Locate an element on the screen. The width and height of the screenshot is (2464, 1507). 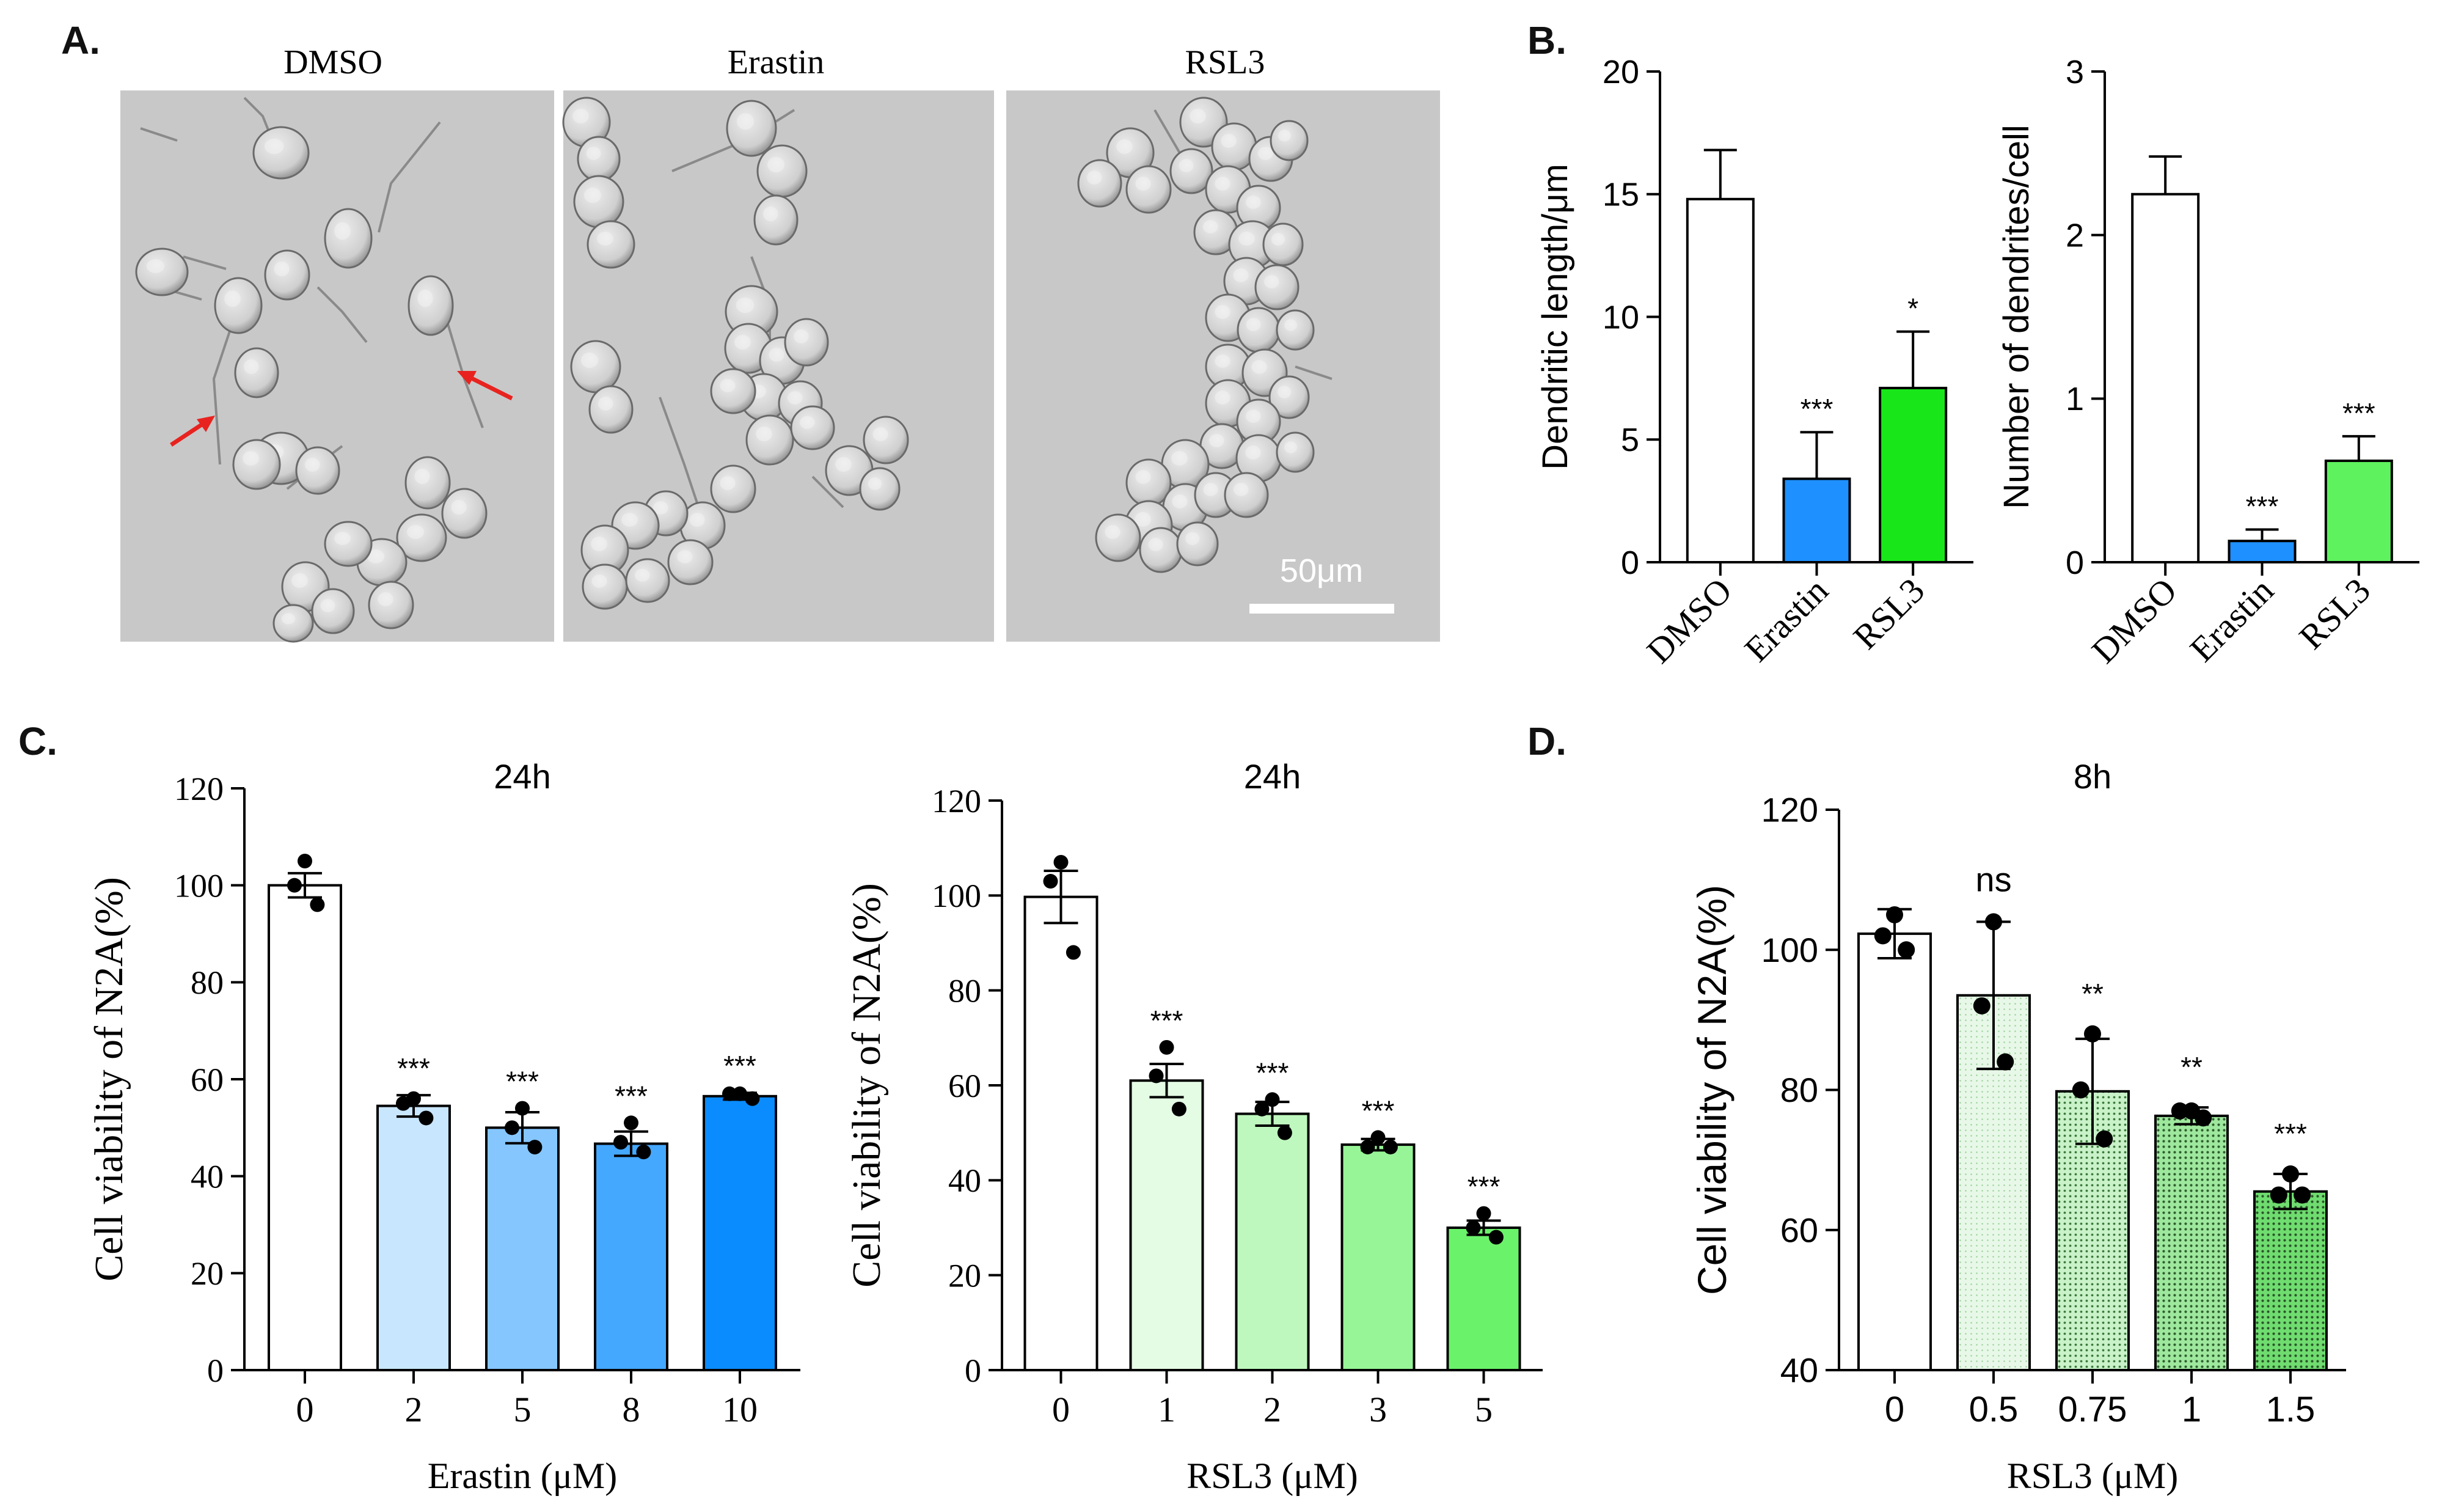
chart-title: 8h is located at coordinates (2093, 777).